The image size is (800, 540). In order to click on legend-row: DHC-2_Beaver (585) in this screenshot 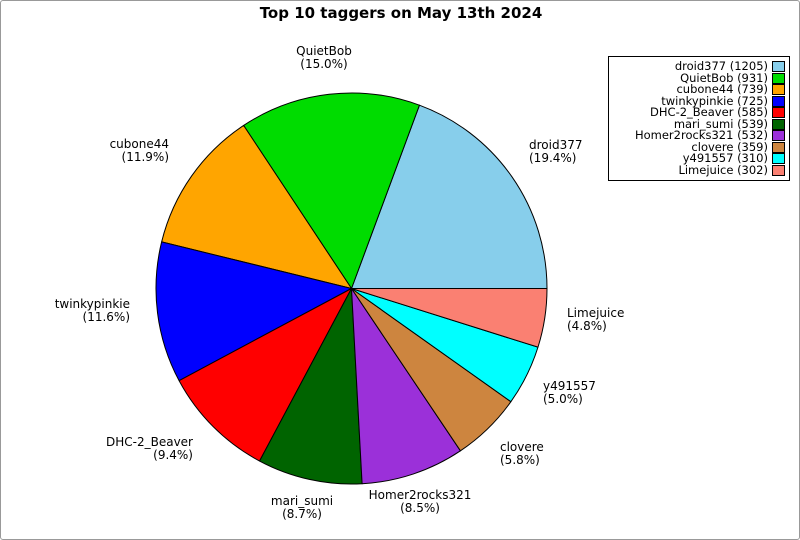, I will do `click(699, 112)`.